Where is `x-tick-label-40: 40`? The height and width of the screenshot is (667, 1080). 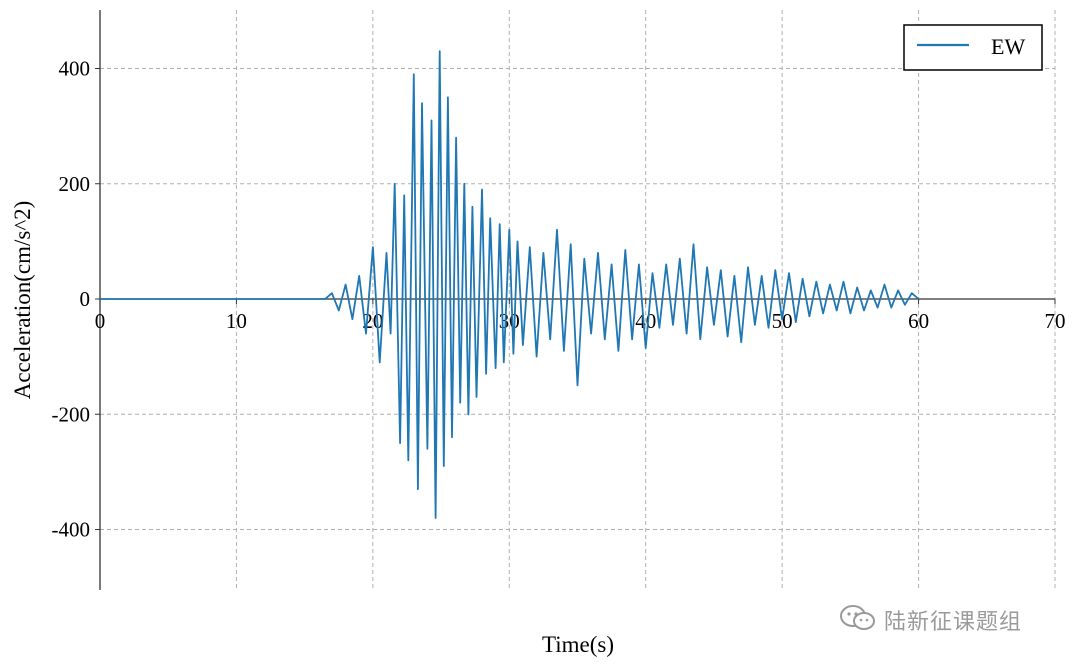 x-tick-label-40: 40 is located at coordinates (645, 321).